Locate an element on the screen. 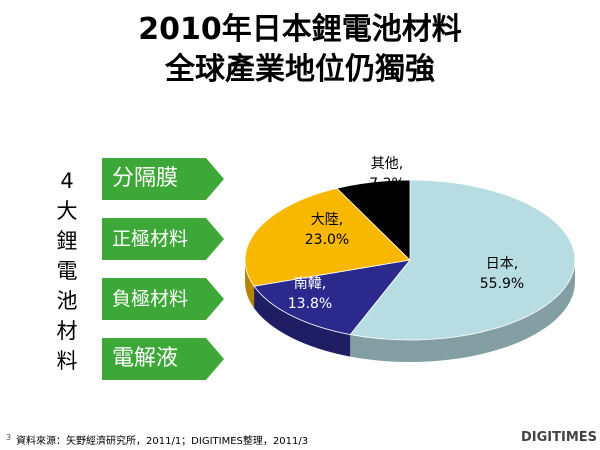 Image resolution: width=600 pixels, height=450 pixels. material-label: 分隔膜 is located at coordinates (145, 178).